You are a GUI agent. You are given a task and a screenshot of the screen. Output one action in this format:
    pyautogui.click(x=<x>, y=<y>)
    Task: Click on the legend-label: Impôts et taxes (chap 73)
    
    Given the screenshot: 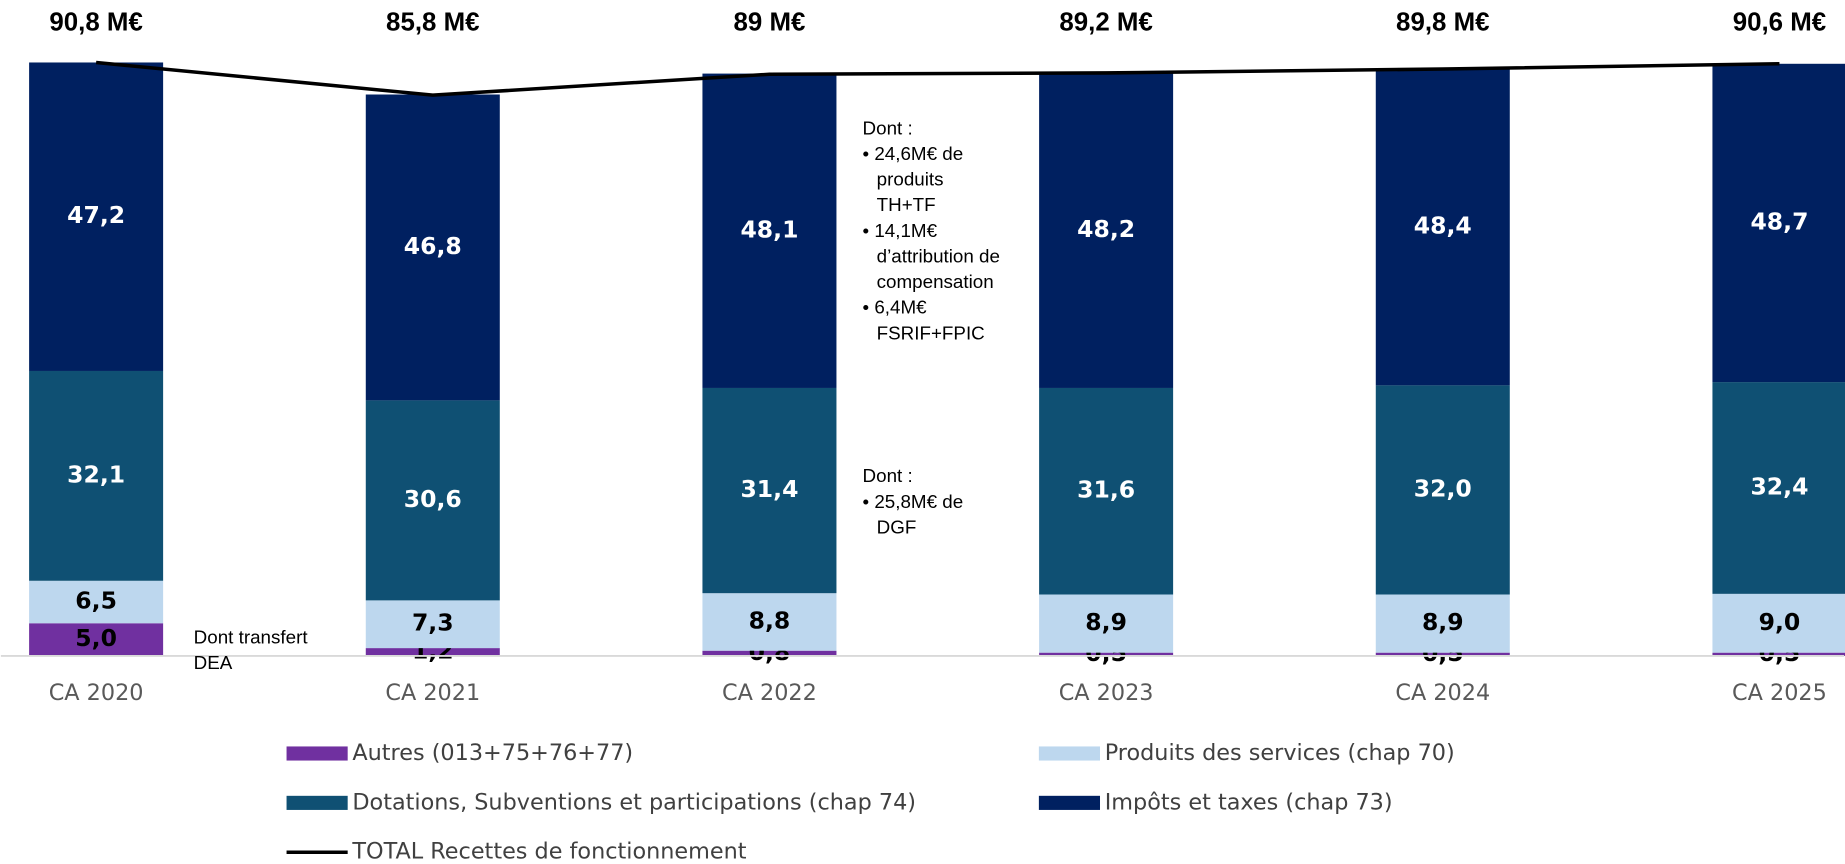 What is the action you would take?
    pyautogui.click(x=1249, y=802)
    